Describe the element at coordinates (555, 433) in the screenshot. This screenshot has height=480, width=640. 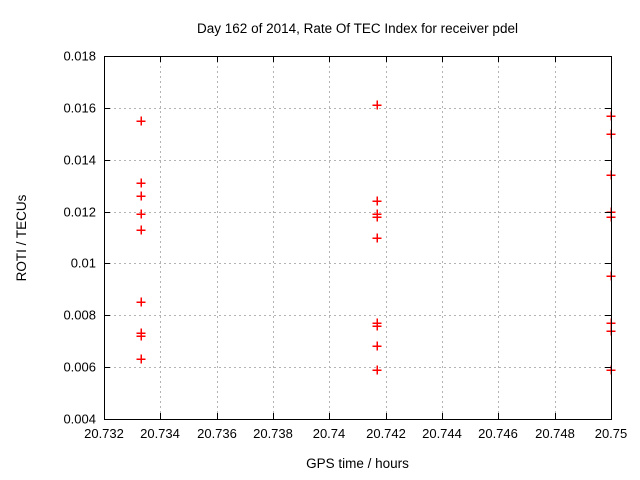
I see `x-tick-label: 20.748` at that location.